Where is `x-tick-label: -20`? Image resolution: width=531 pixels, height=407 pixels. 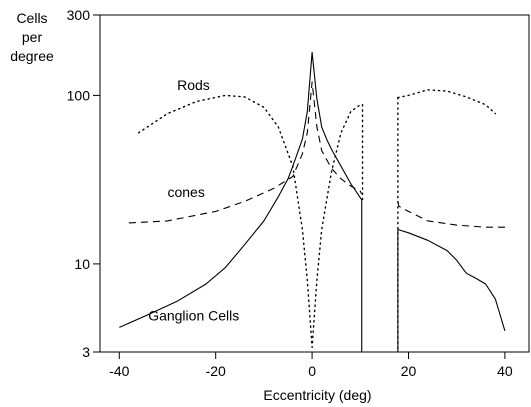 x-tick-label: -20 is located at coordinates (216, 371).